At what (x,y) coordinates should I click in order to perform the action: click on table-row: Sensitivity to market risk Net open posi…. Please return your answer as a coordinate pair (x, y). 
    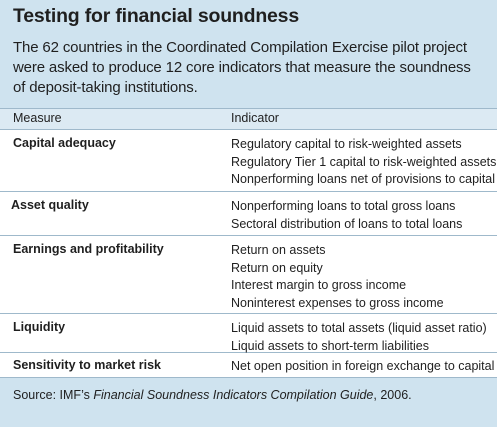
    Looking at the image, I should click on (248, 365).